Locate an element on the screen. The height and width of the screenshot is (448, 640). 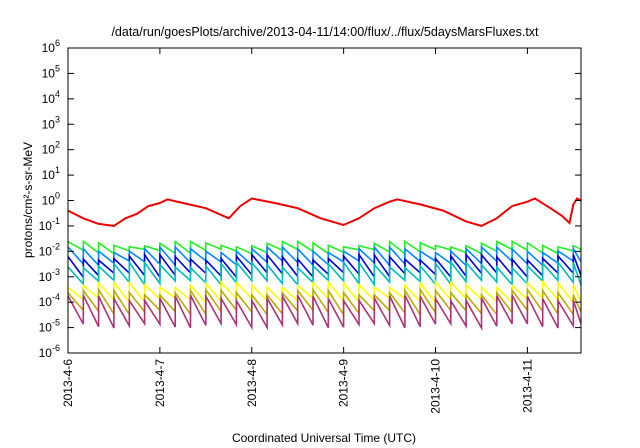
x-tick-label: 2013-4-11 is located at coordinates (527, 386).